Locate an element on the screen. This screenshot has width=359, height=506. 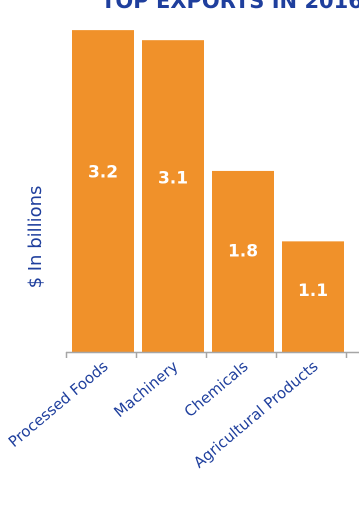
value-label-agricultural-products: 1.1 is located at coordinates (313, 291).